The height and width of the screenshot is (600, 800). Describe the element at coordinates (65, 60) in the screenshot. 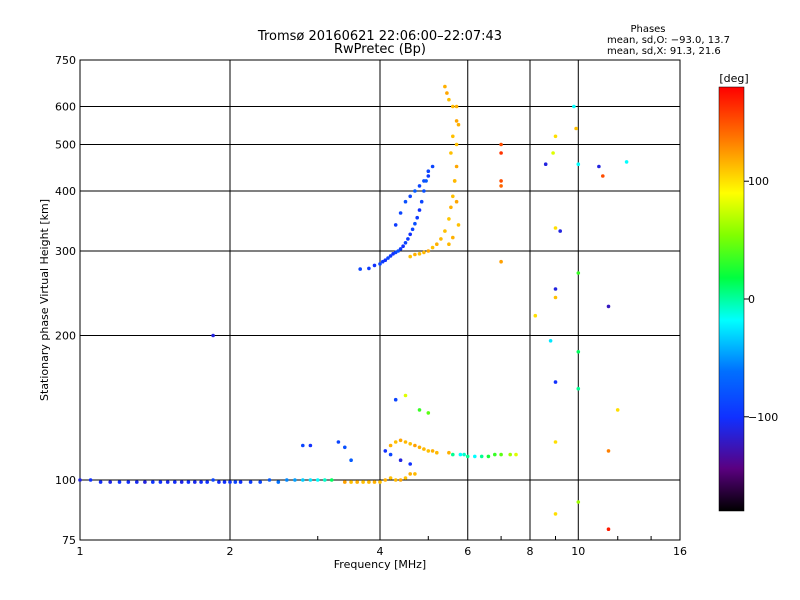

I see `y-tick-label: 750` at that location.